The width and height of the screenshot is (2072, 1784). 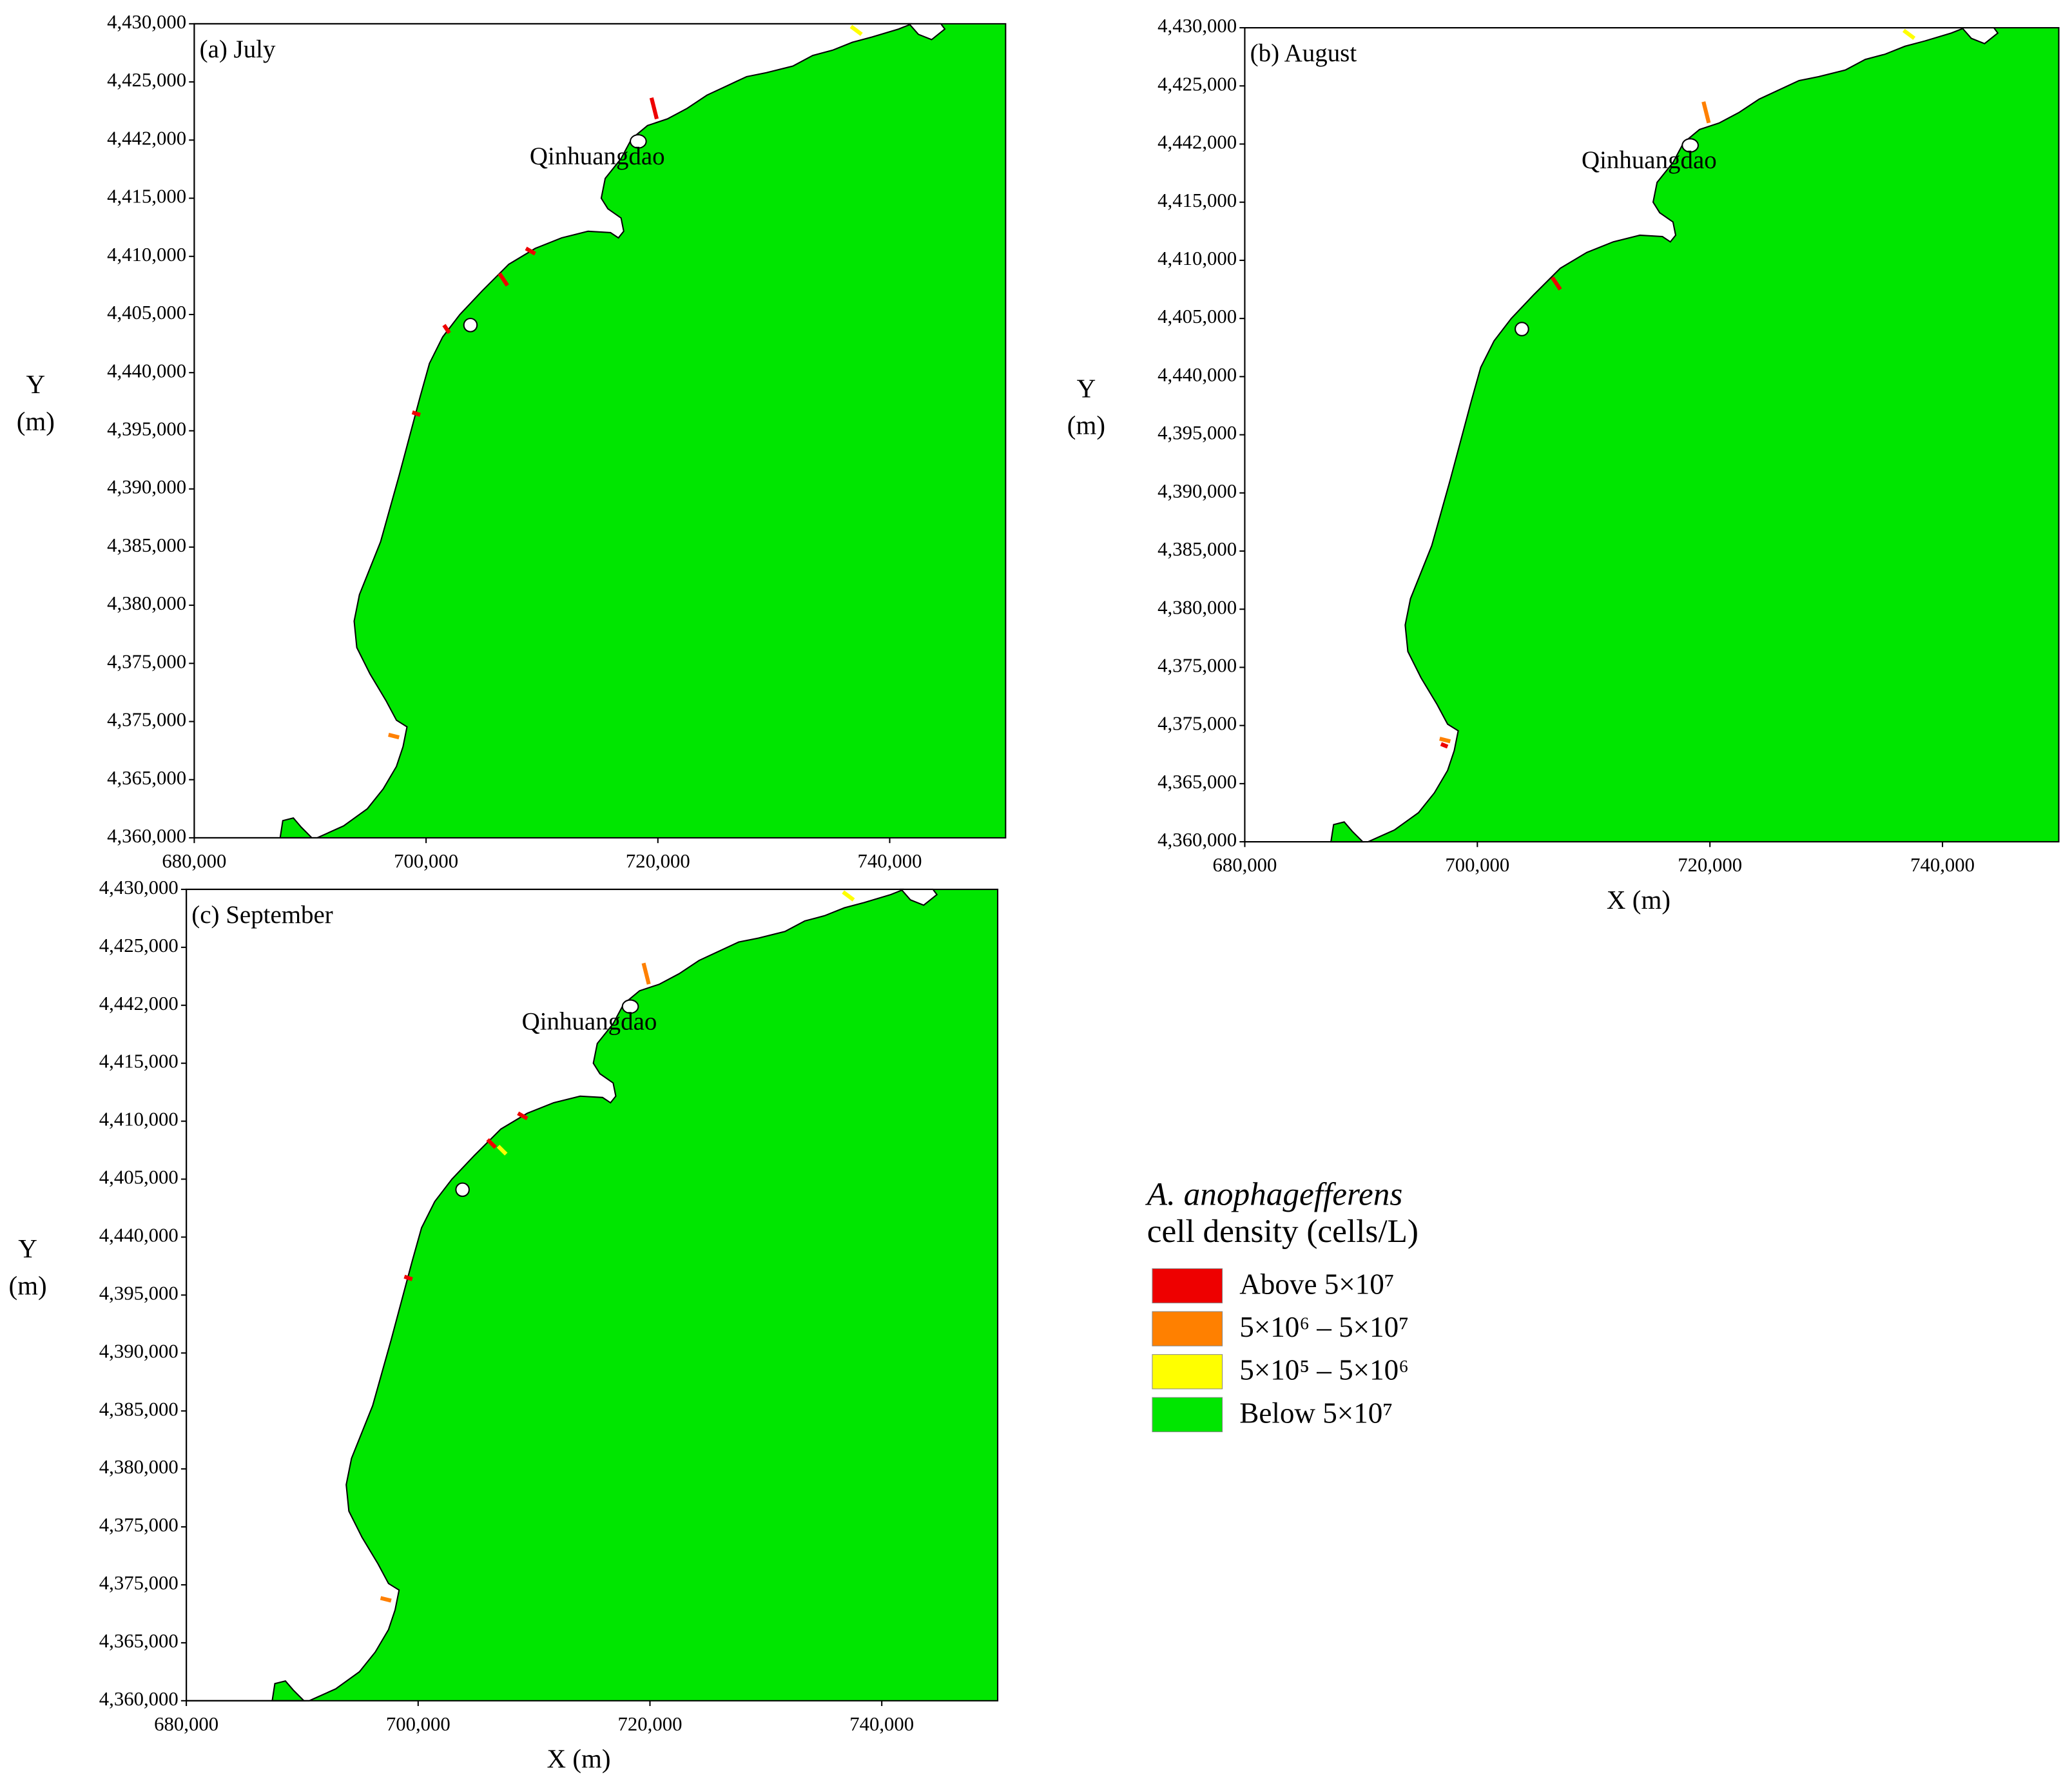 I want to click on legend-title: A. anophagefferens, so click(x=1274, y=1194).